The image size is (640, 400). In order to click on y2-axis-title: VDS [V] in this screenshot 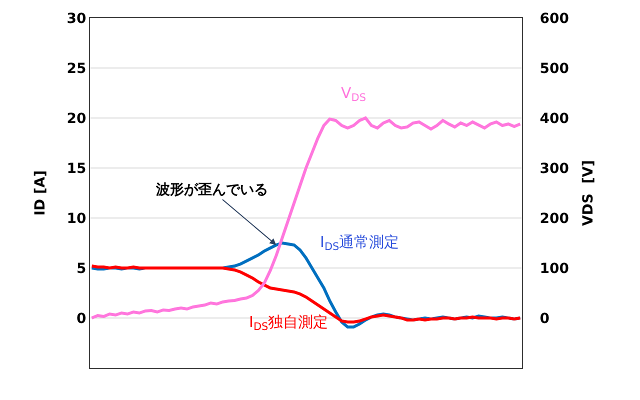, I will do `click(588, 193)`.